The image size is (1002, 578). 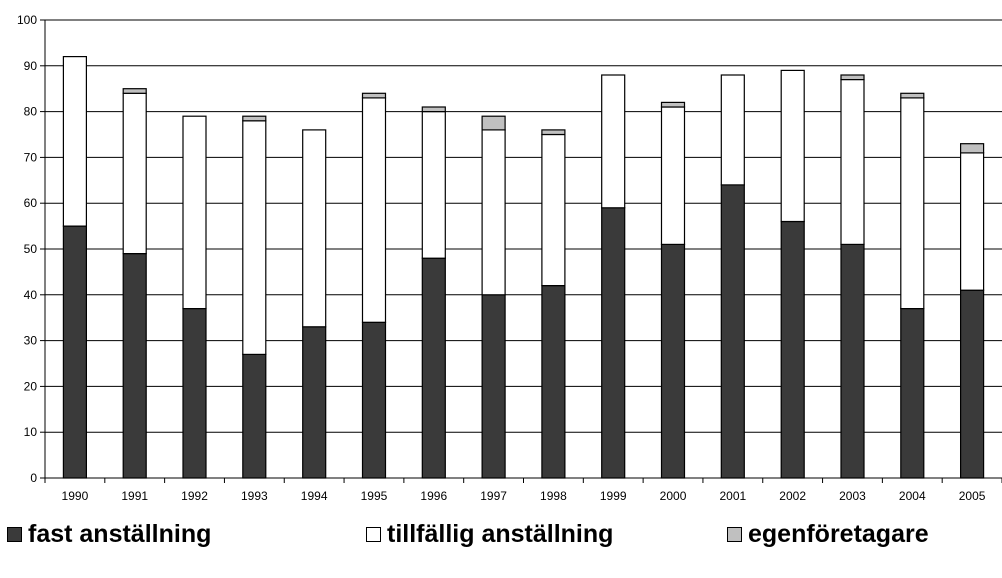 What do you see at coordinates (31, 203) in the screenshot?
I see `y-tick-label: 60` at bounding box center [31, 203].